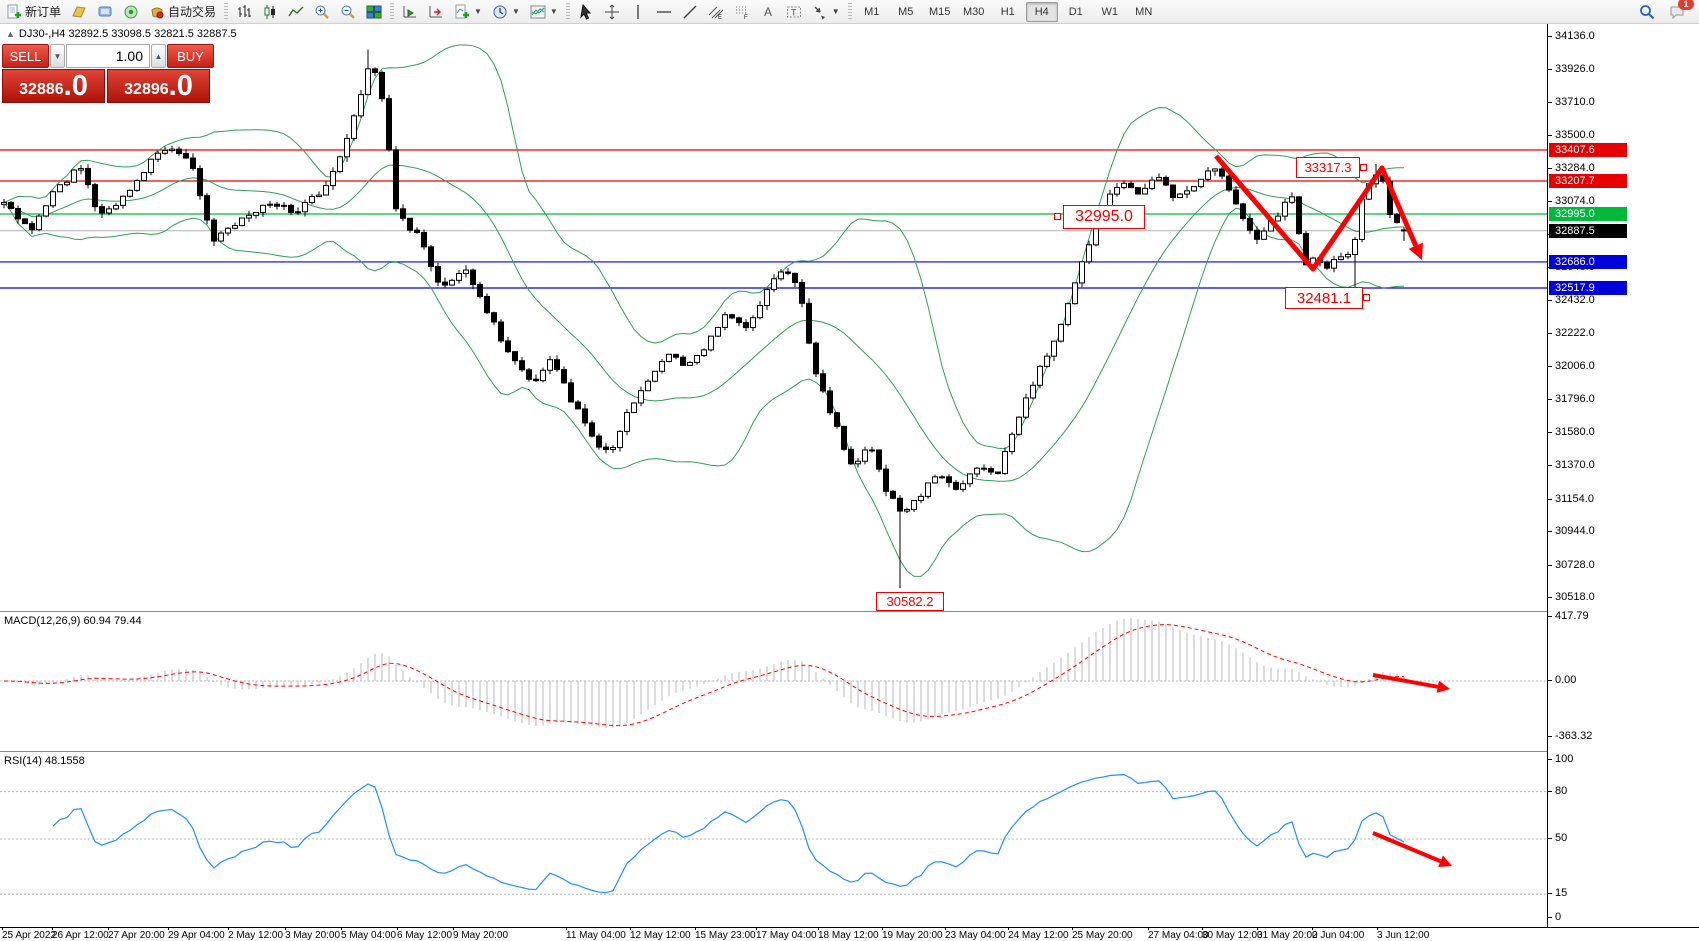 The width and height of the screenshot is (1699, 941). Describe the element at coordinates (1041, 11) in the screenshot. I see `timeframe-h4-button: H4` at that location.